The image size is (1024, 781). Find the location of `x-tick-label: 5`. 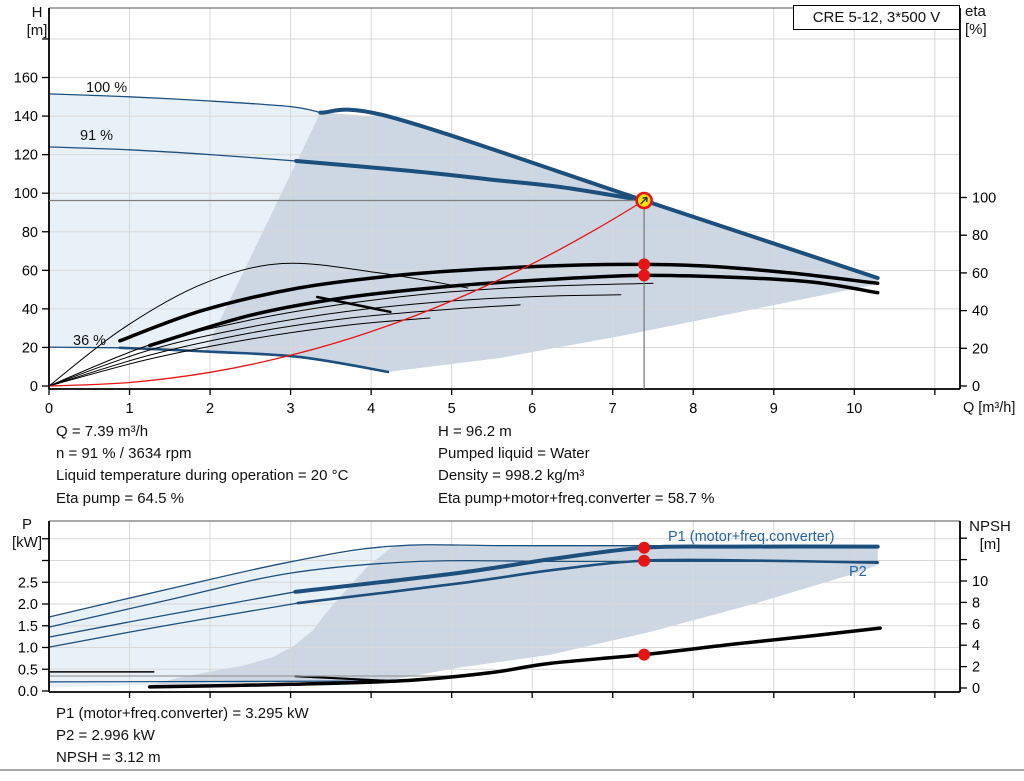

x-tick-label: 5 is located at coordinates (452, 409).